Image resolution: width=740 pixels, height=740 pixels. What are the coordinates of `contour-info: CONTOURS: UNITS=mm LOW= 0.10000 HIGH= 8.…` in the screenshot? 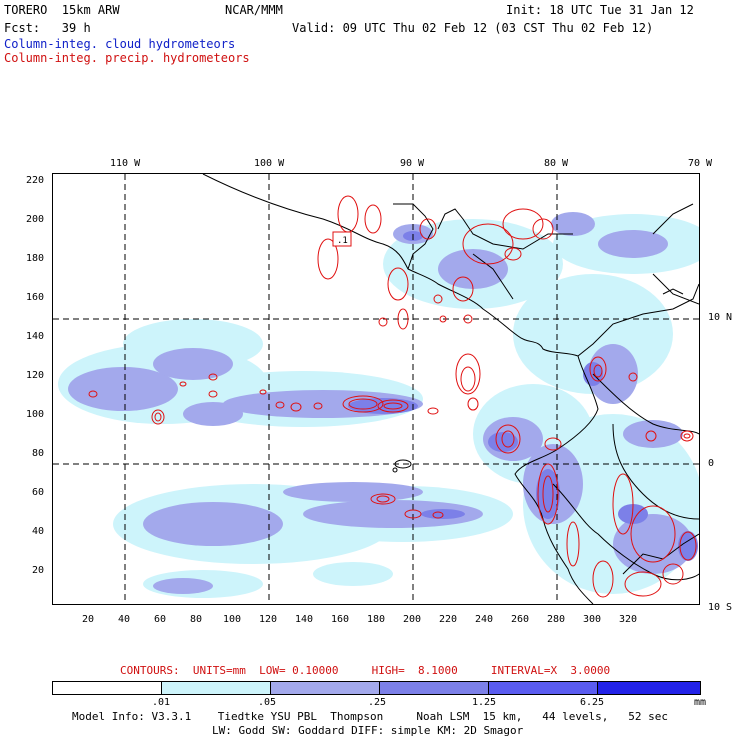 It's located at (365, 670).